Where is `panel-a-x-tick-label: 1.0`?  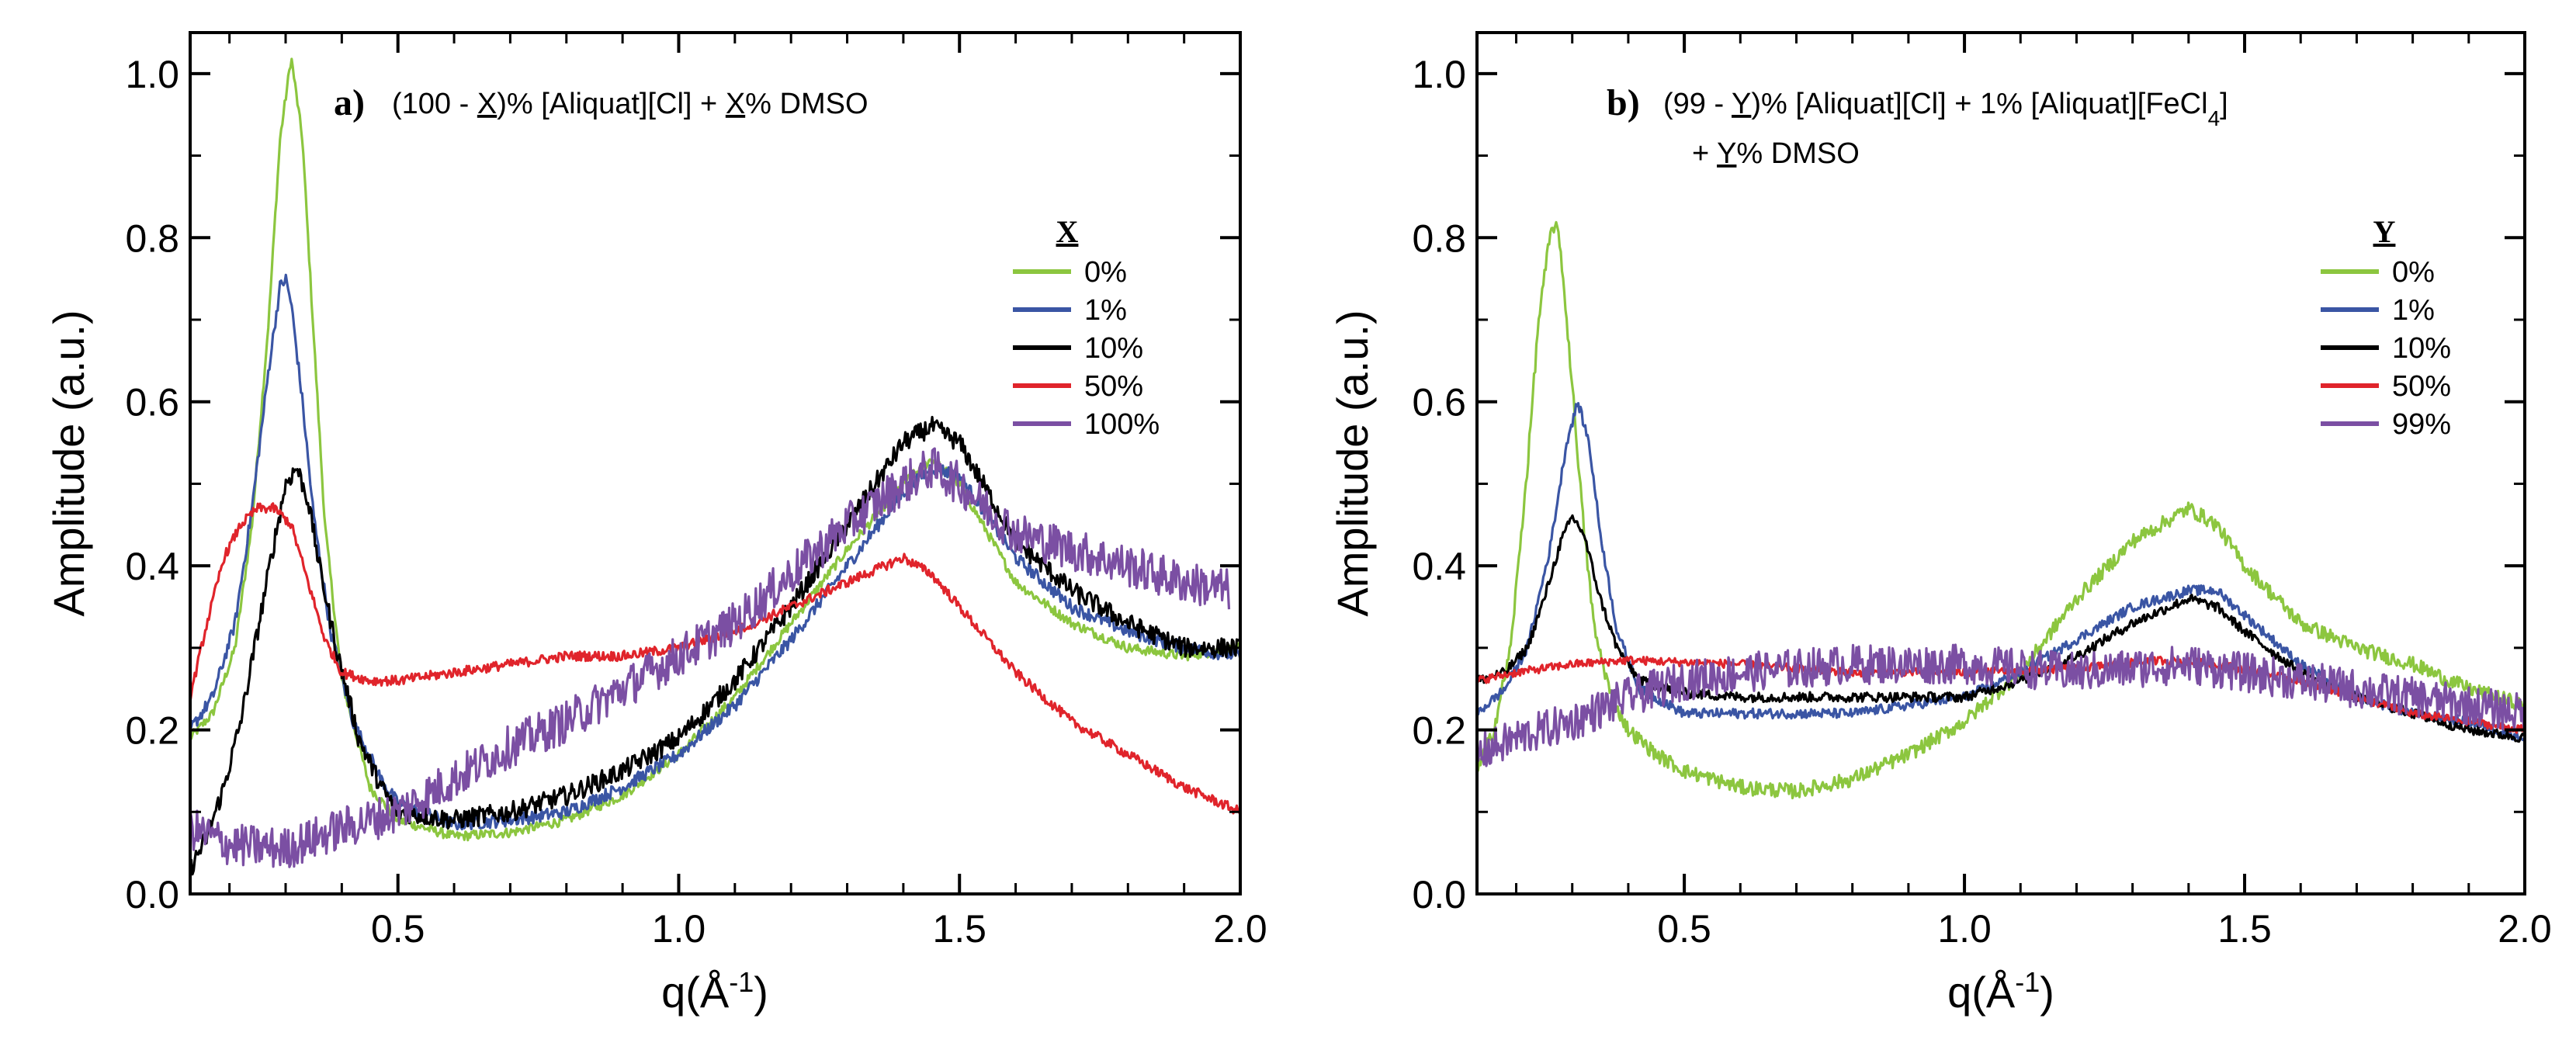
panel-a-x-tick-label: 1.0 is located at coordinates (679, 929).